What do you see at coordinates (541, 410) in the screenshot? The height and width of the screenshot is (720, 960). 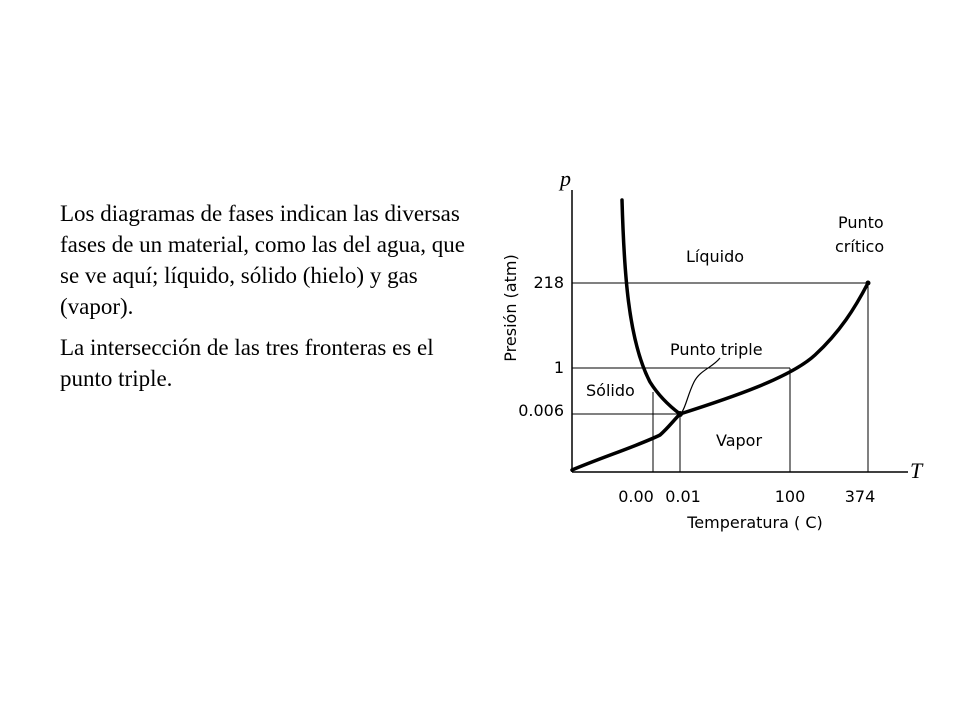 I see `y-tick-0006: 0.006` at bounding box center [541, 410].